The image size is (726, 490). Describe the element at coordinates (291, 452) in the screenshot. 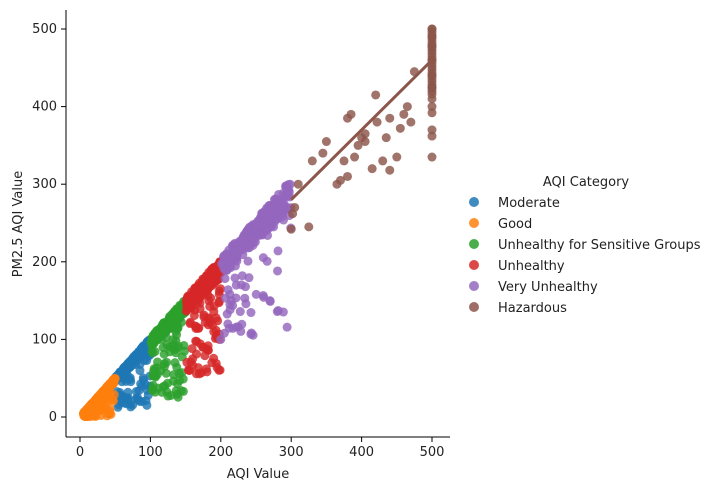

I see `x-tick-label: 300` at that location.